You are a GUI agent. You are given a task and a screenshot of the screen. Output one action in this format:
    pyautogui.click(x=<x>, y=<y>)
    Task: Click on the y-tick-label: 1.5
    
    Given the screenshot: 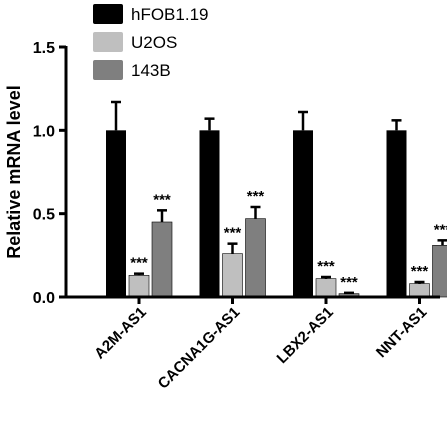 What is the action you would take?
    pyautogui.click(x=44, y=48)
    